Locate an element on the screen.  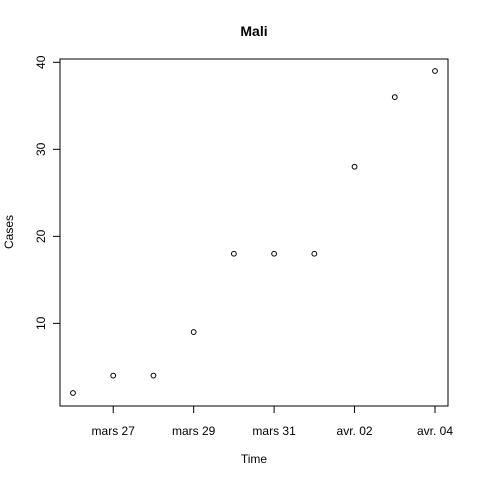
y-tick-label: 30 is located at coordinates (41, 149).